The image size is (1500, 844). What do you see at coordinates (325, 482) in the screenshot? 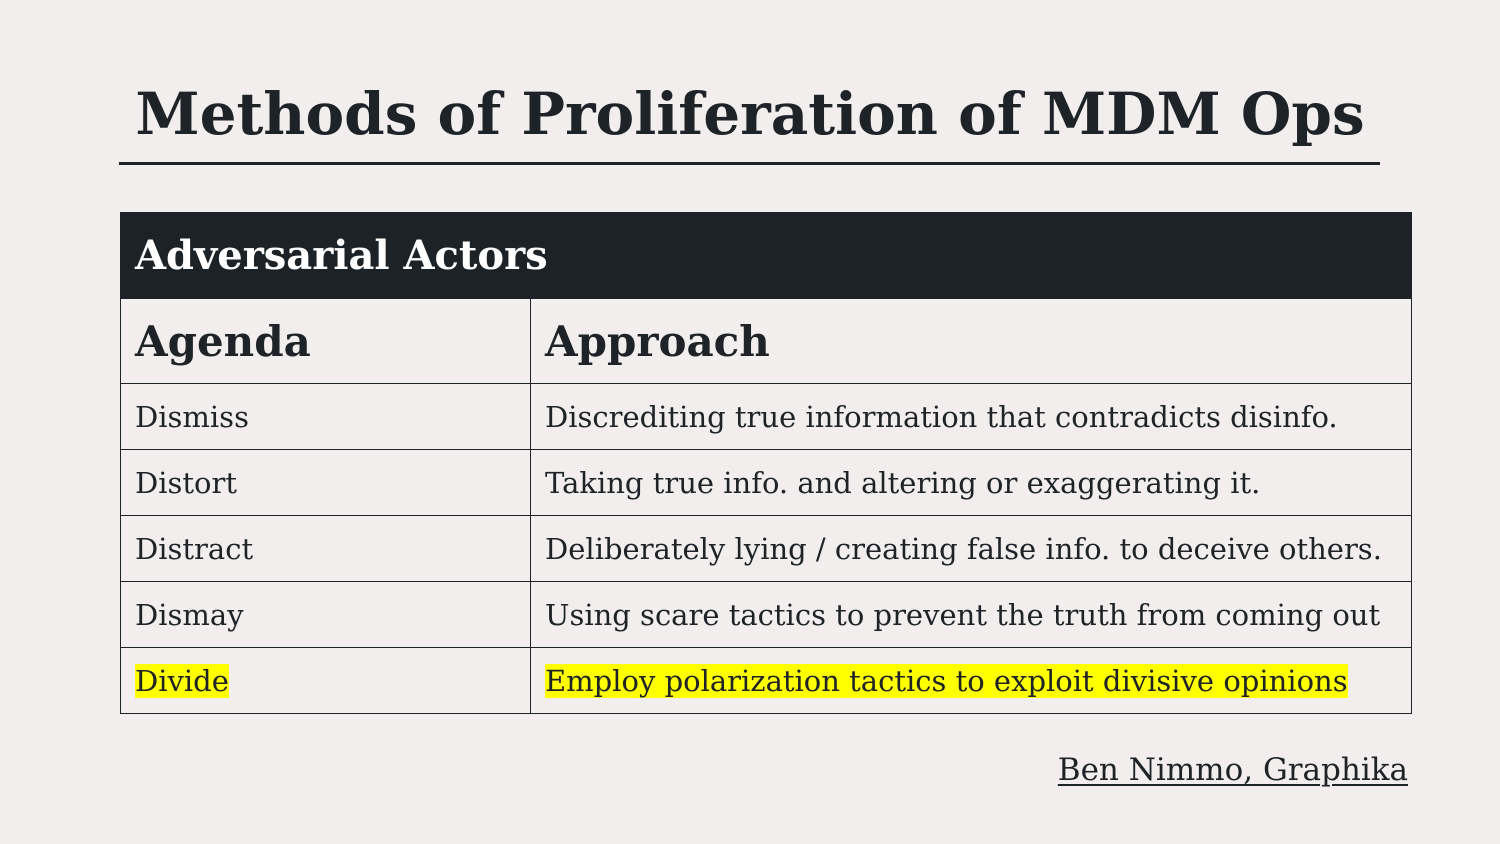
I see `agenda-cell: Distort` at bounding box center [325, 482].